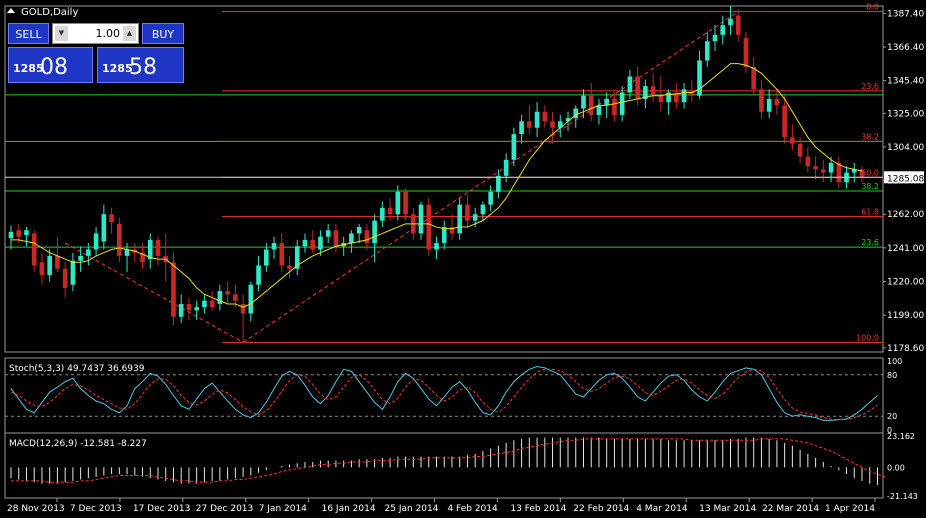 The image size is (926, 518). I want to click on one-click-trade-panel: SELL ▼ 1.00 ▲ BUY 1285 08 1285 58, so click(96, 52).